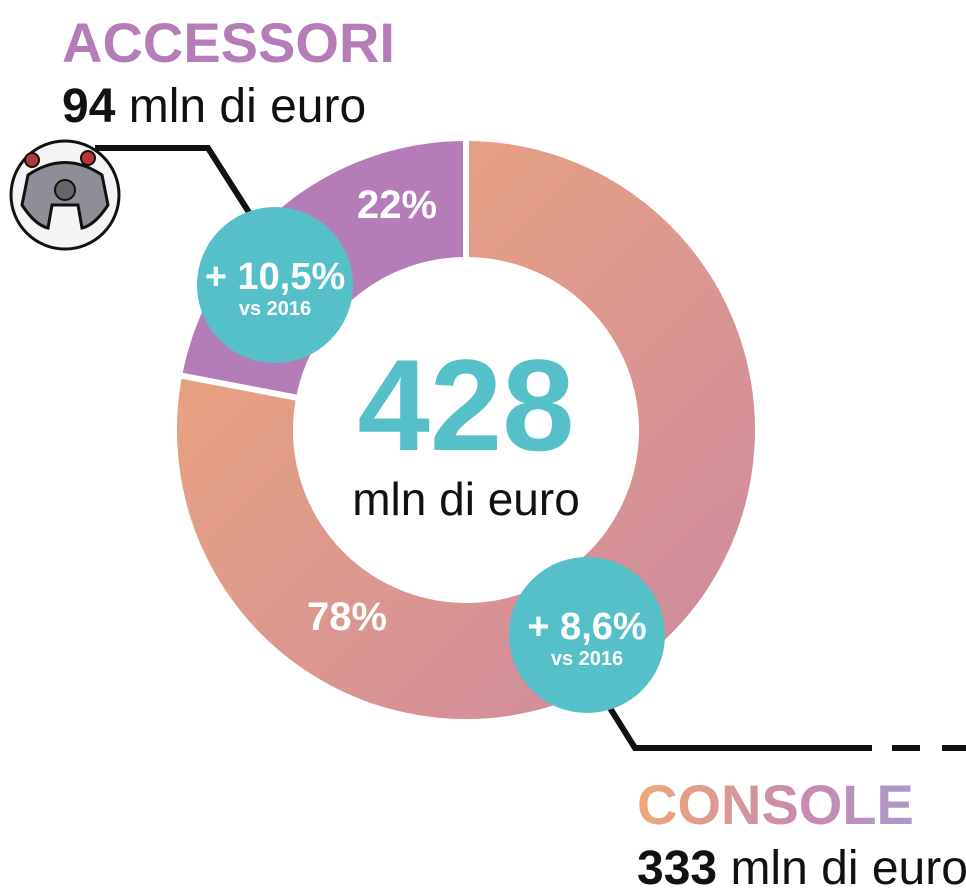 The height and width of the screenshot is (893, 966). Describe the element at coordinates (65, 195) in the screenshot. I see `wheel-icon` at that location.